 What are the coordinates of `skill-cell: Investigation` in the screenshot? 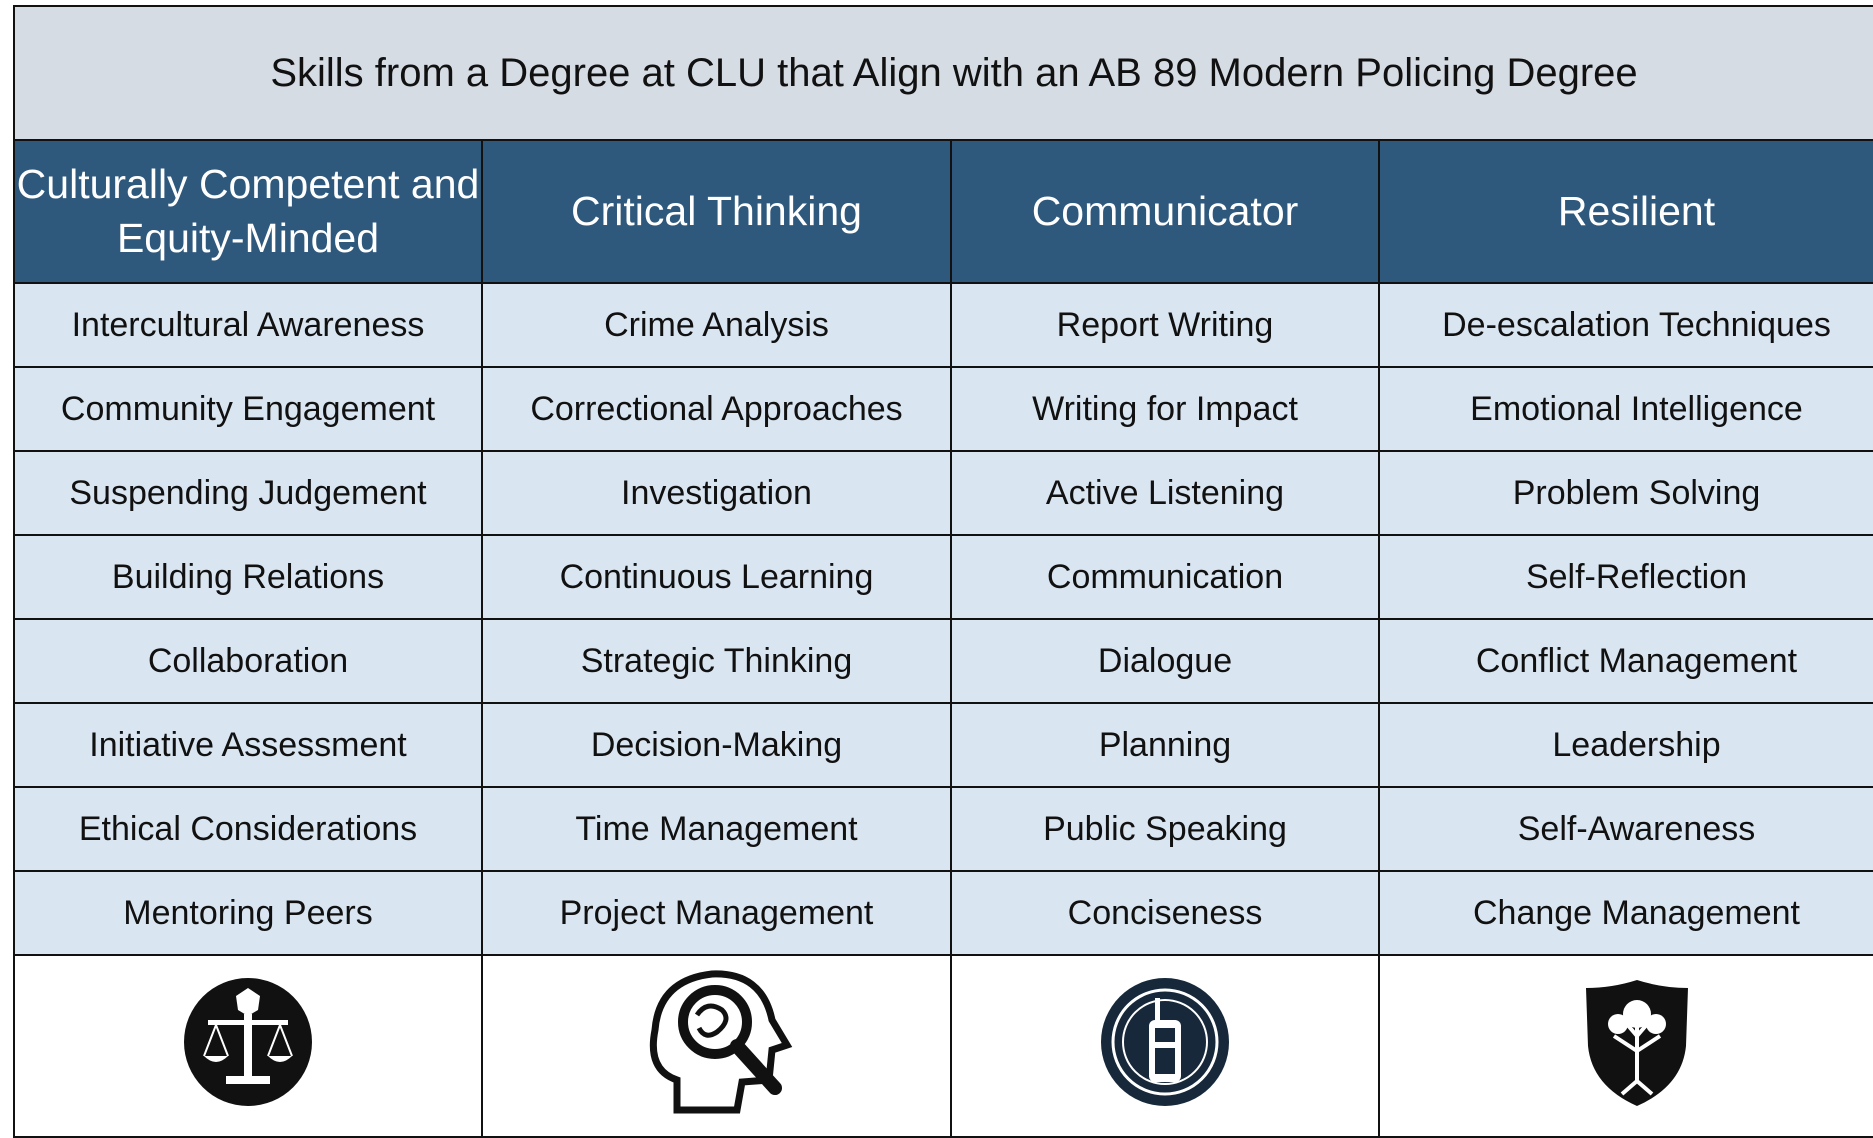 It's located at (716, 493).